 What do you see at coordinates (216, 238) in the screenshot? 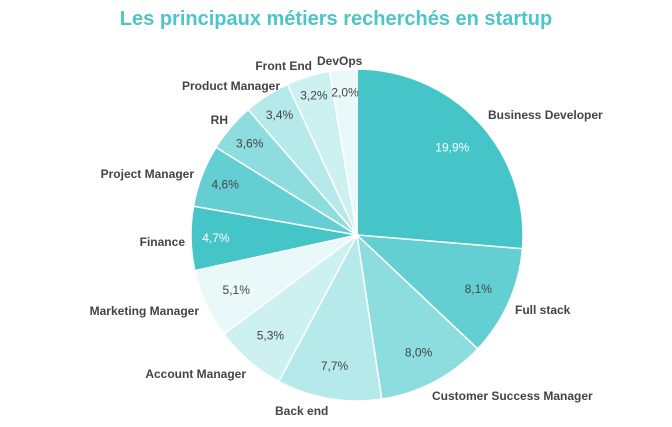
I see `value-label-finance: 4,7%` at bounding box center [216, 238].